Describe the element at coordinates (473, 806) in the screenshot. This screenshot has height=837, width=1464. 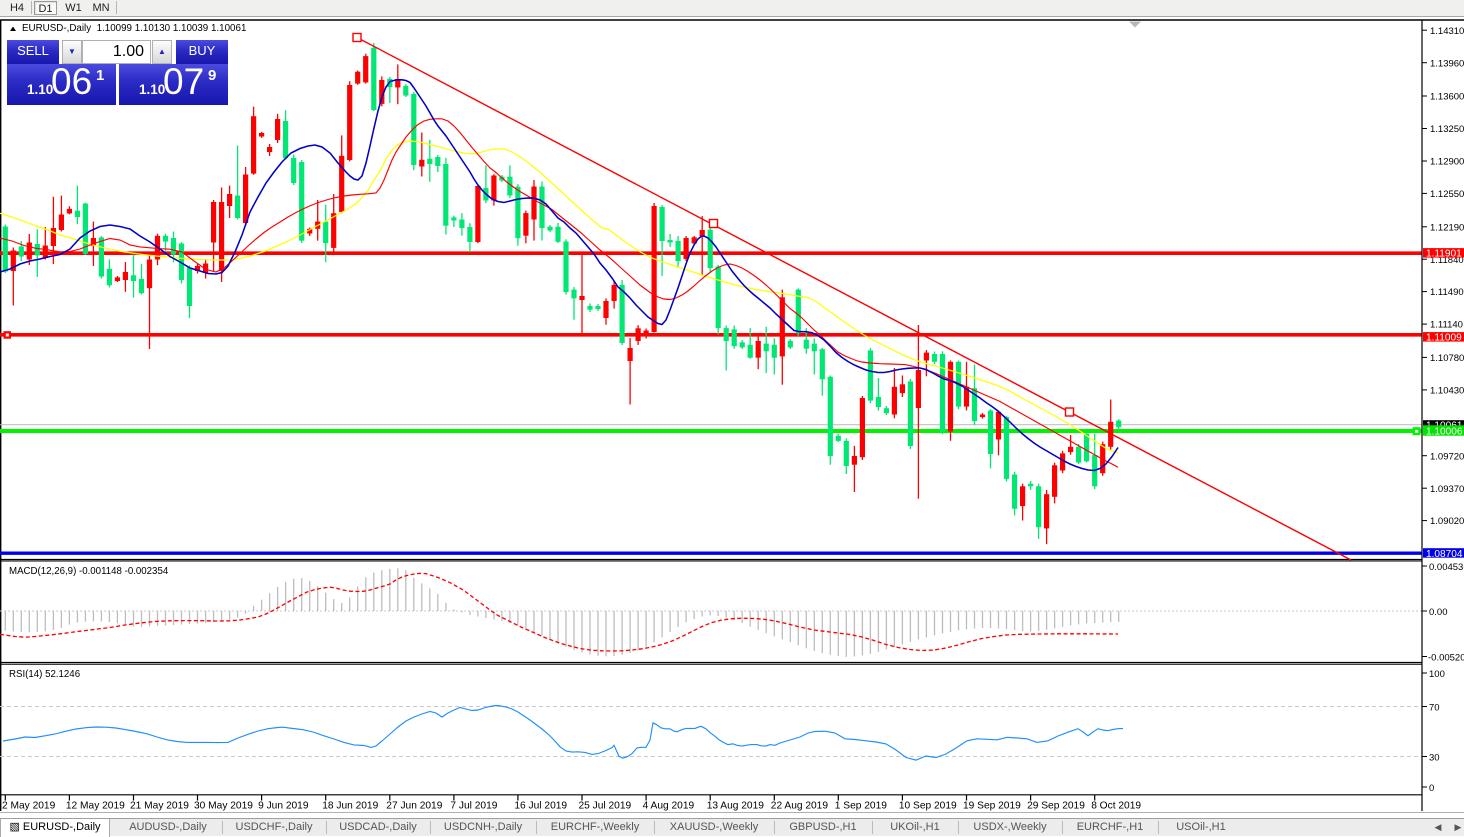
I see `svg-text: 7 Jul 2019` at that location.